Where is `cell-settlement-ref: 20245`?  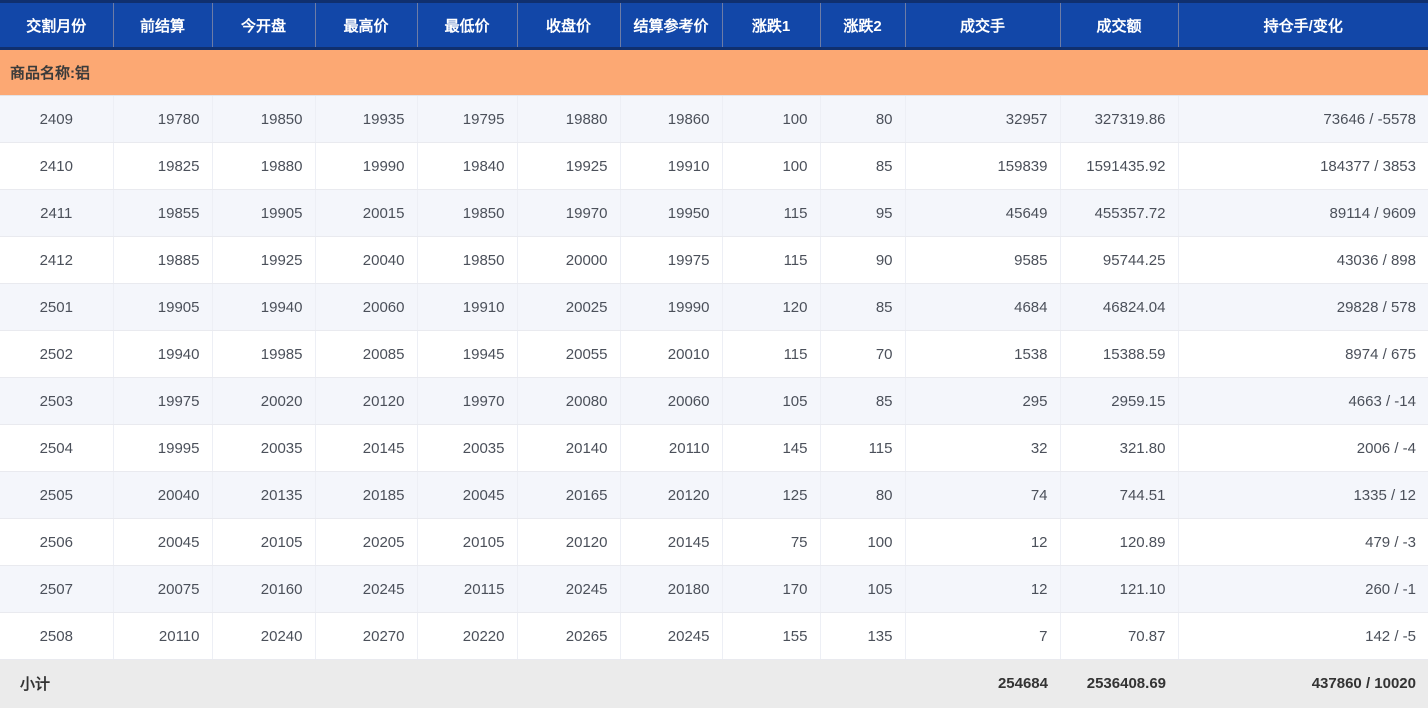 cell-settlement-ref: 20245 is located at coordinates (671, 636).